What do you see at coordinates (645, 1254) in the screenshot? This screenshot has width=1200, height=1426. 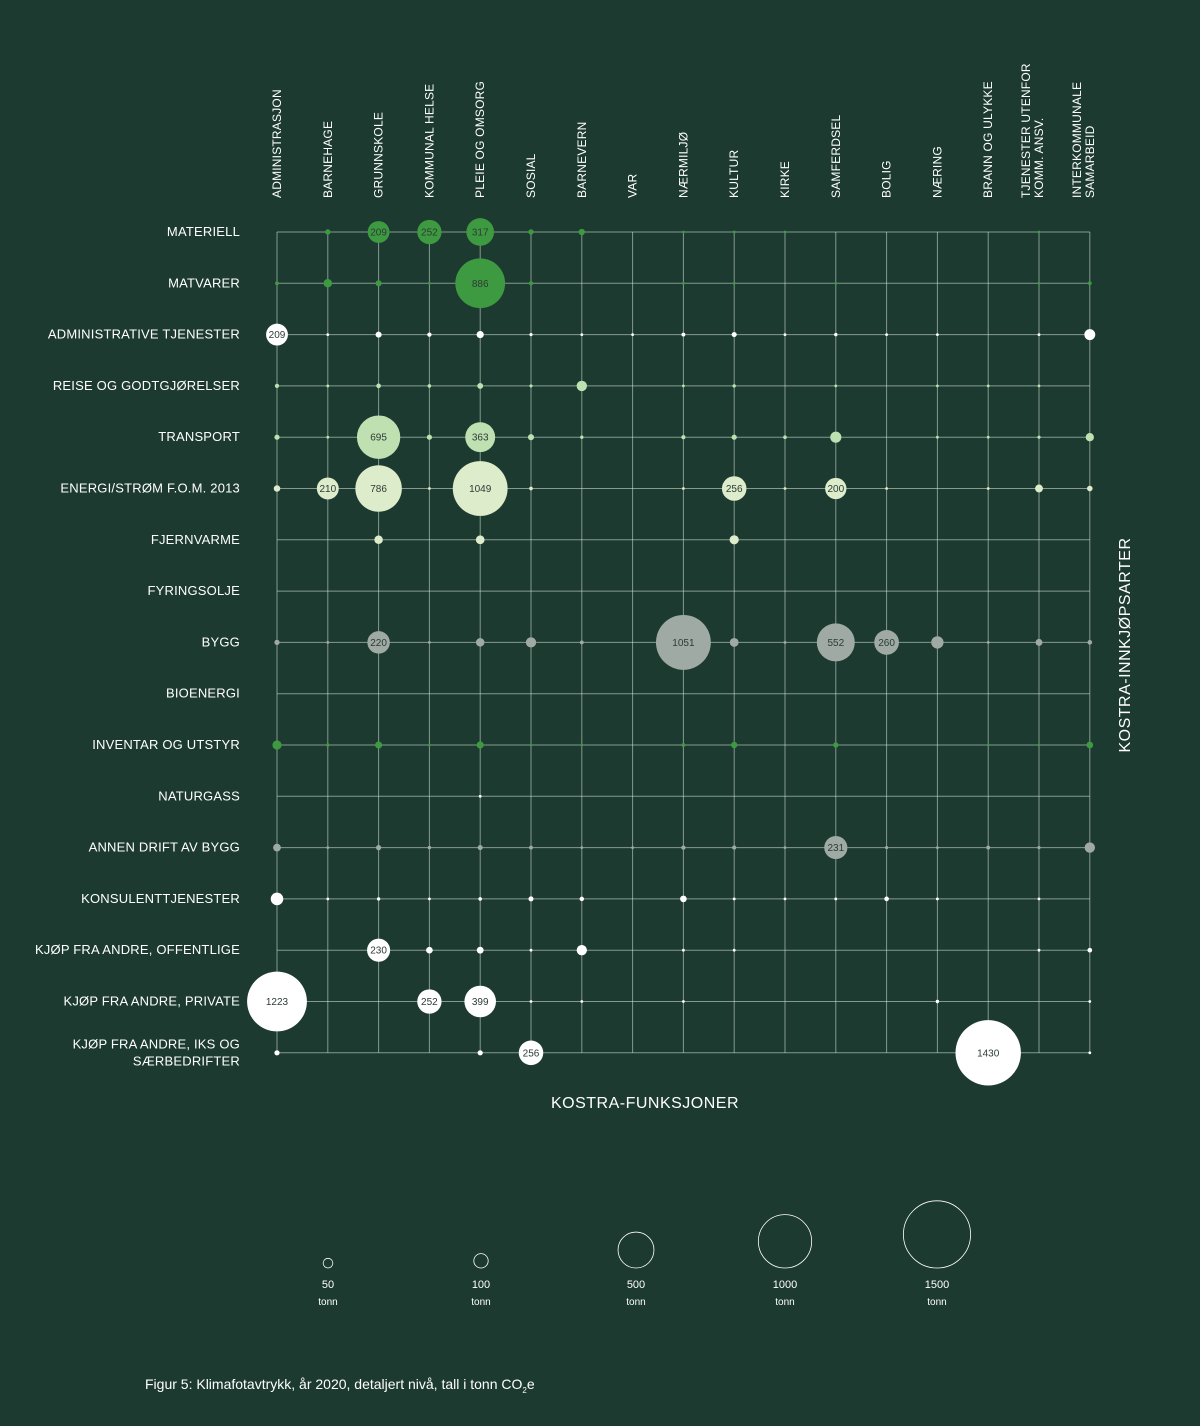 I see `size-legend: 50 tonn 100 tonn 500 tonn 1000 tonn 1500 tonn` at bounding box center [645, 1254].